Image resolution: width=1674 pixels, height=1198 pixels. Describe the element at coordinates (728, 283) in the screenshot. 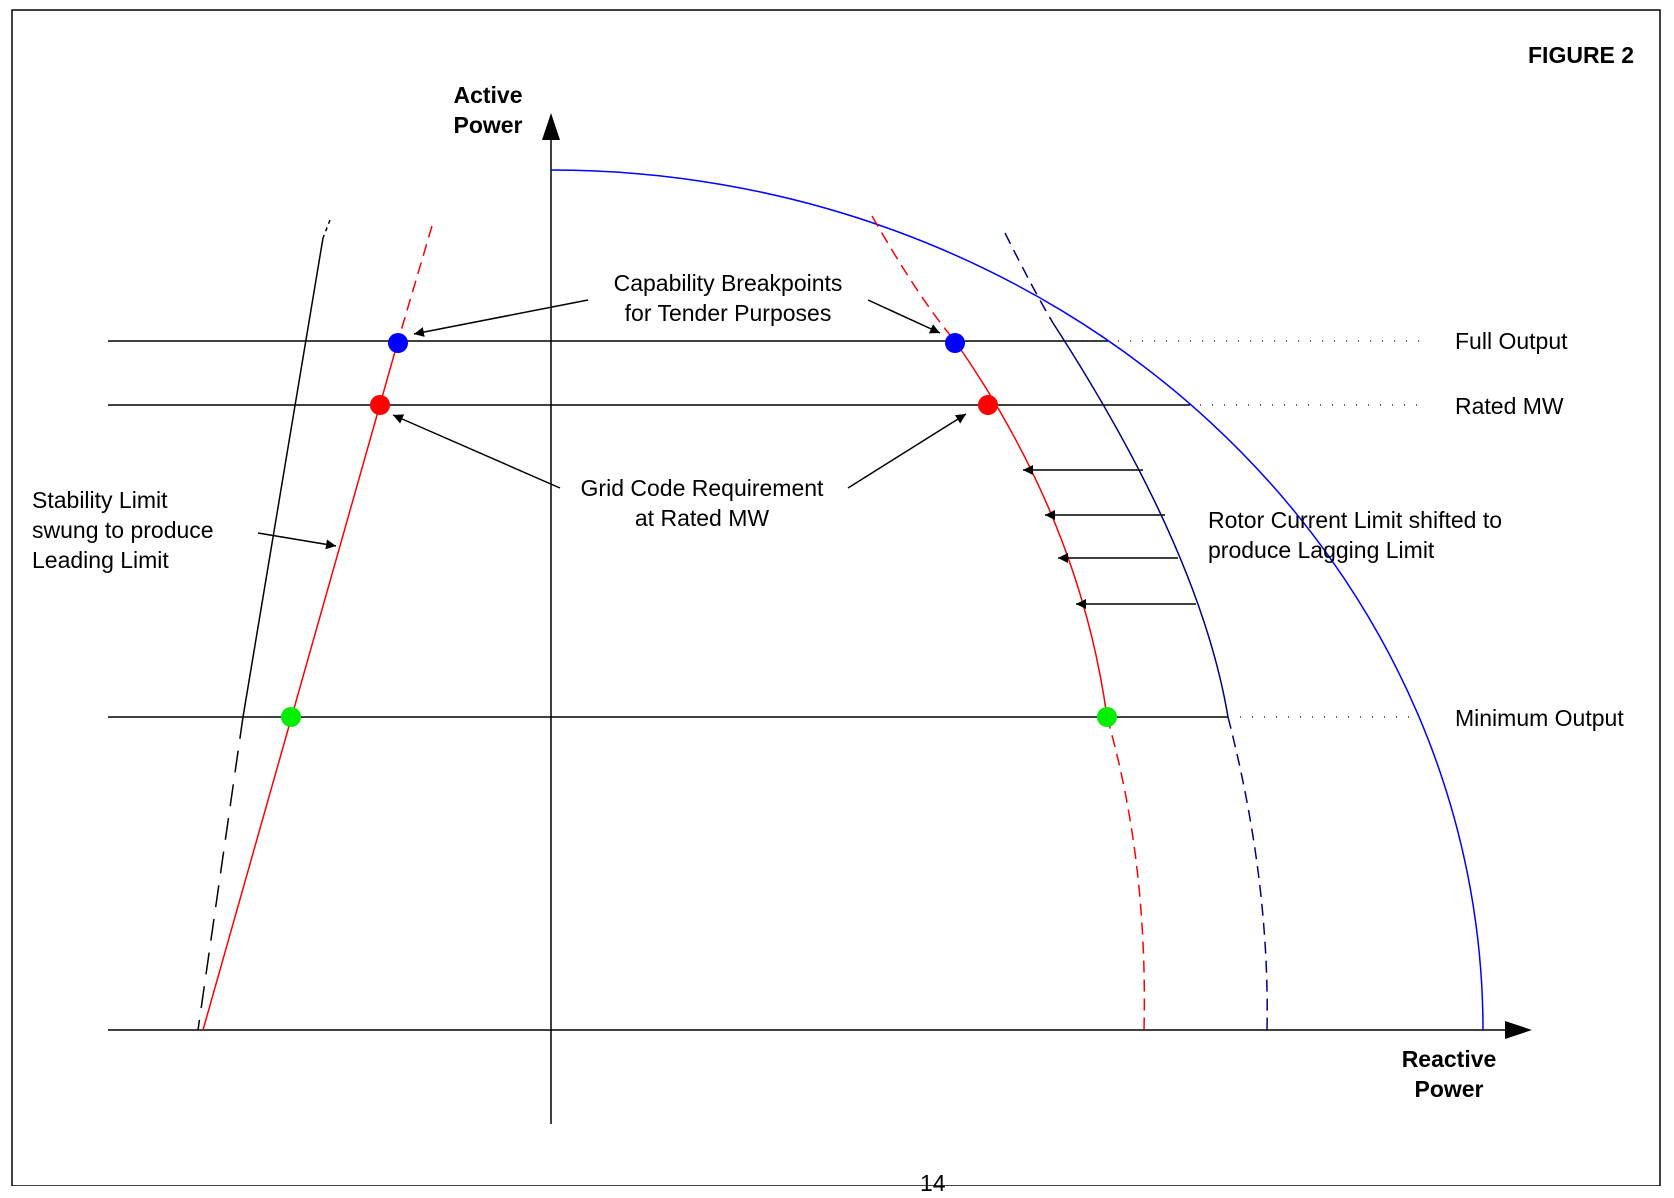

I see `capability-label-line1: Capability Breakpoints` at that location.